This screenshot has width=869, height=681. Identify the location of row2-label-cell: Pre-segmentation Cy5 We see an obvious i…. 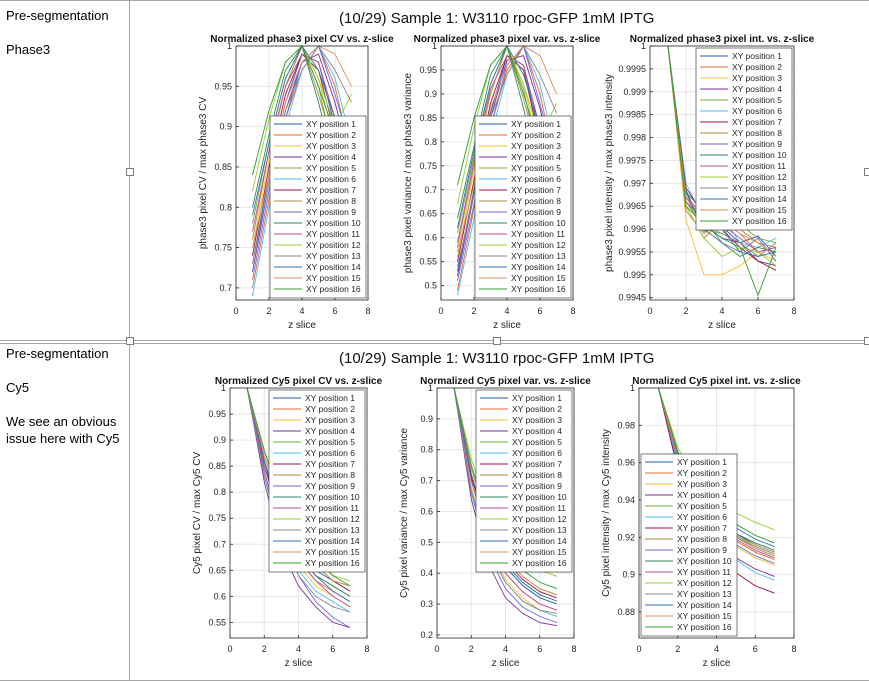
(65, 396).